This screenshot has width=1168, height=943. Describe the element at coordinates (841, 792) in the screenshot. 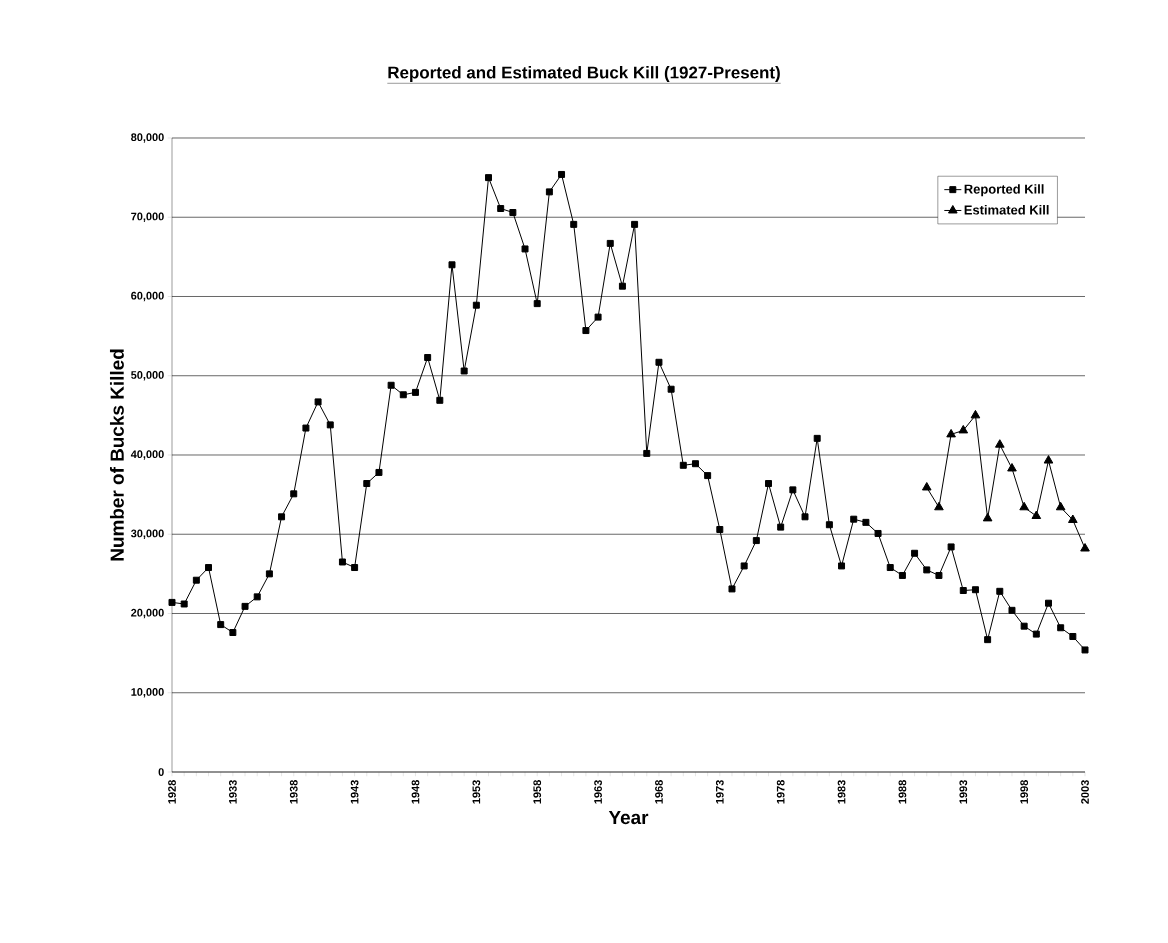

I see `x-tick-label: 1983` at that location.